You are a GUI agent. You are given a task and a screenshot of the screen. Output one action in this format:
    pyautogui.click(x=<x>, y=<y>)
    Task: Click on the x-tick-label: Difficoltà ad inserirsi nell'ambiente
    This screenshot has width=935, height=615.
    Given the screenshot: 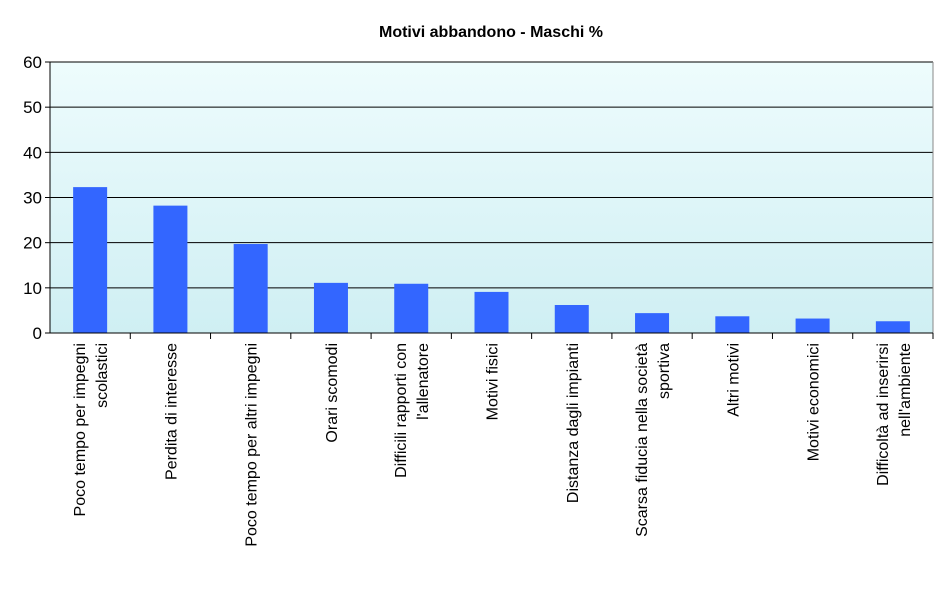 What is the action you would take?
    pyautogui.click(x=894, y=414)
    